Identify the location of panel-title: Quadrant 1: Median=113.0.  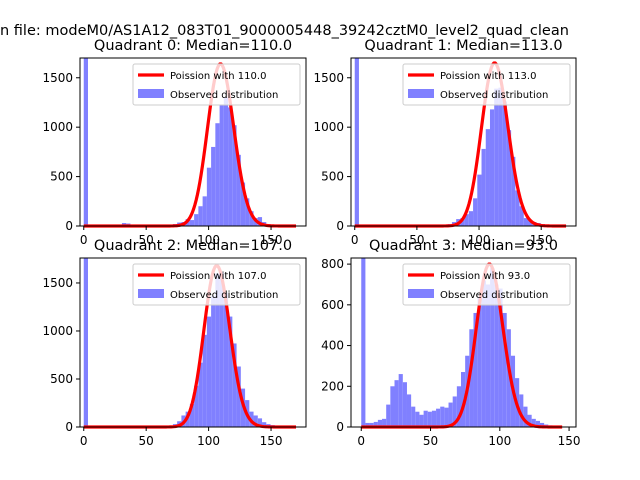
(463, 46).